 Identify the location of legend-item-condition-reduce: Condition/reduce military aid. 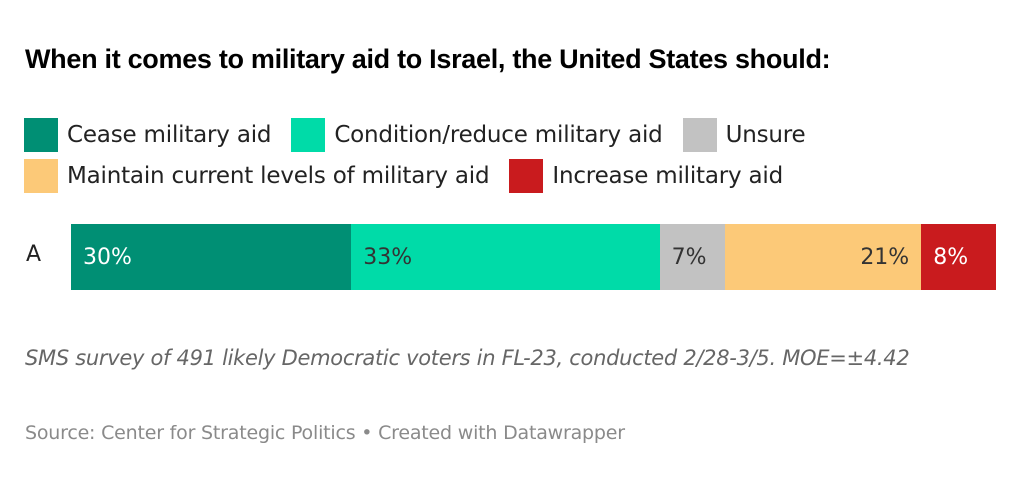
(477, 134).